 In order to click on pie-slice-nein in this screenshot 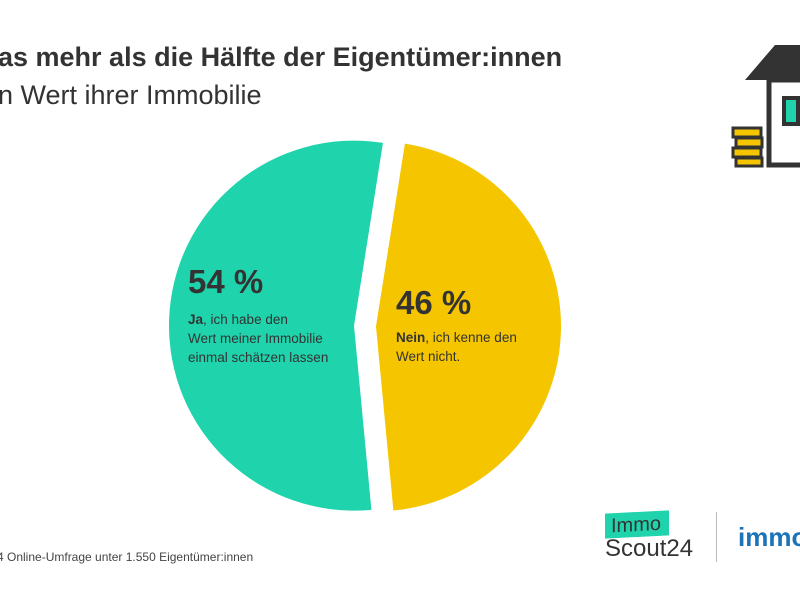, I will do `click(468, 327)`.